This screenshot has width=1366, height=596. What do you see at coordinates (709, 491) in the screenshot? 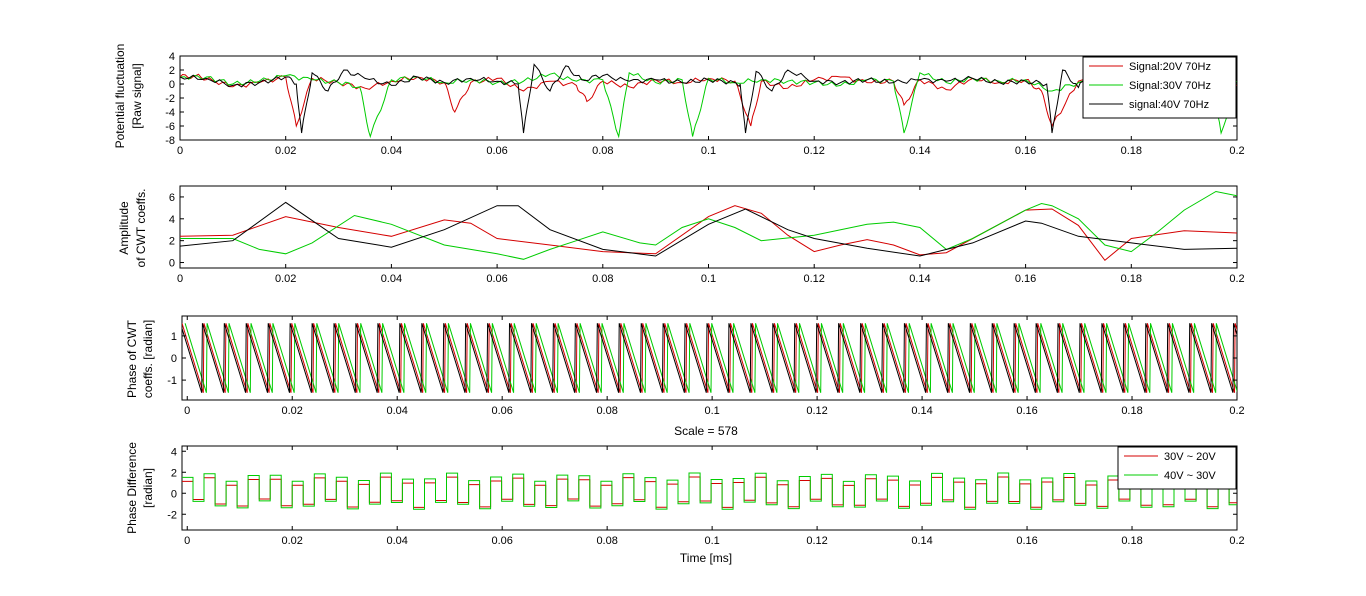
I see `phase-difference-series-40v-30v` at bounding box center [709, 491].